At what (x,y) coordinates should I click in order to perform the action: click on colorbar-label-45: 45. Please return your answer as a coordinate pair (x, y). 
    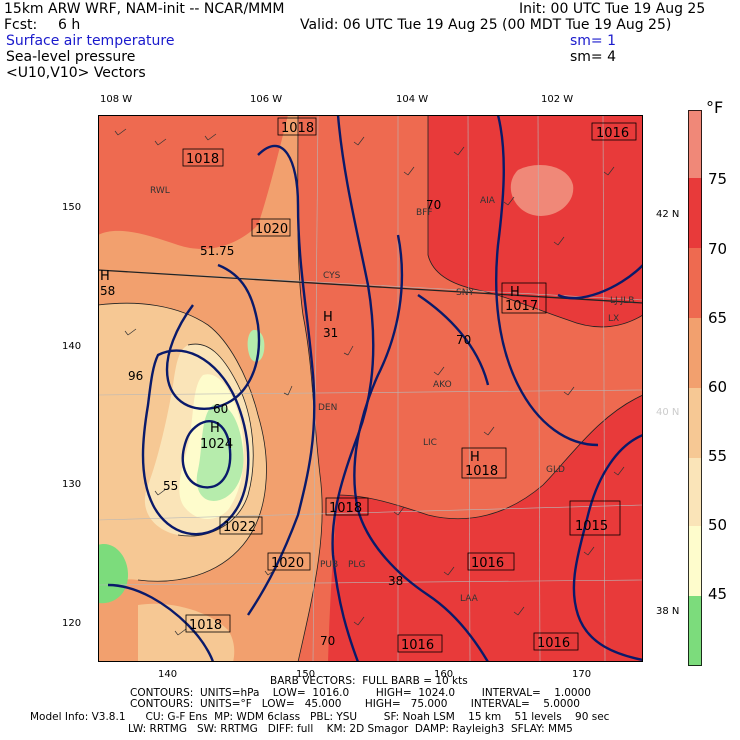
    Looking at the image, I should click on (718, 594).